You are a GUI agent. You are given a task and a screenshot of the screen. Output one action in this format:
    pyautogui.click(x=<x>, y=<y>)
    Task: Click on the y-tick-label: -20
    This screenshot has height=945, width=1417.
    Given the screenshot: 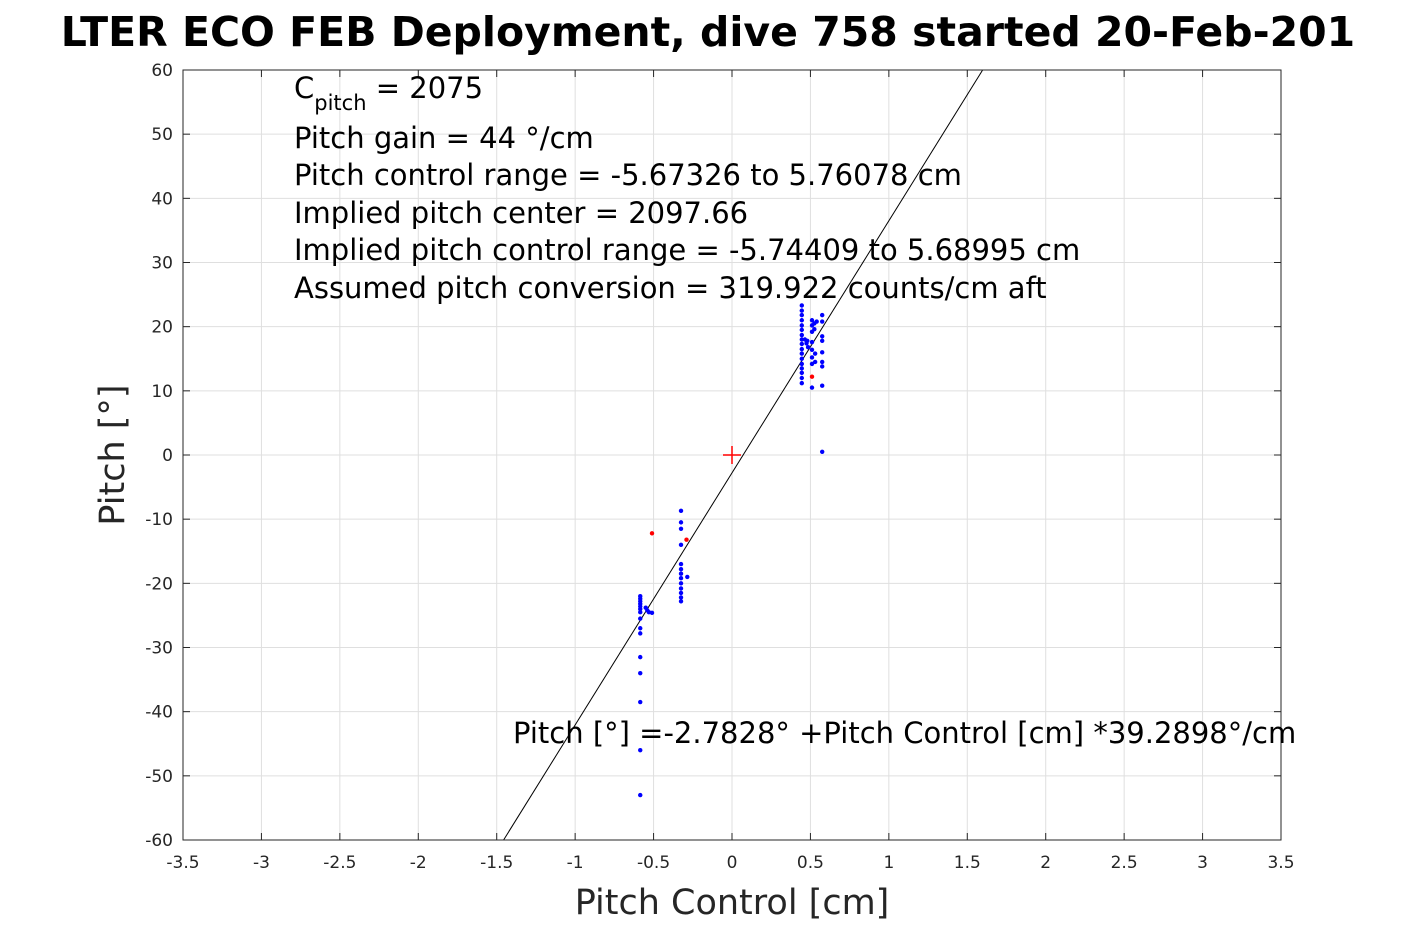 What is the action you would take?
    pyautogui.click(x=159, y=584)
    